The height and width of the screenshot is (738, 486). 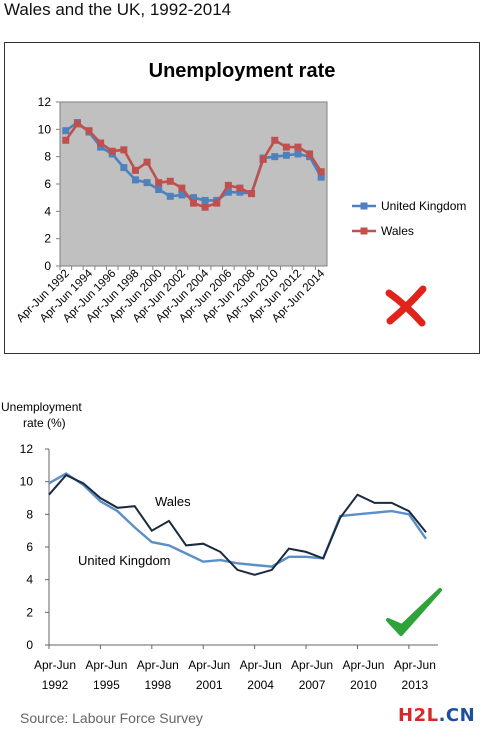 I want to click on old-y-tick-label: 0, so click(x=47, y=266).